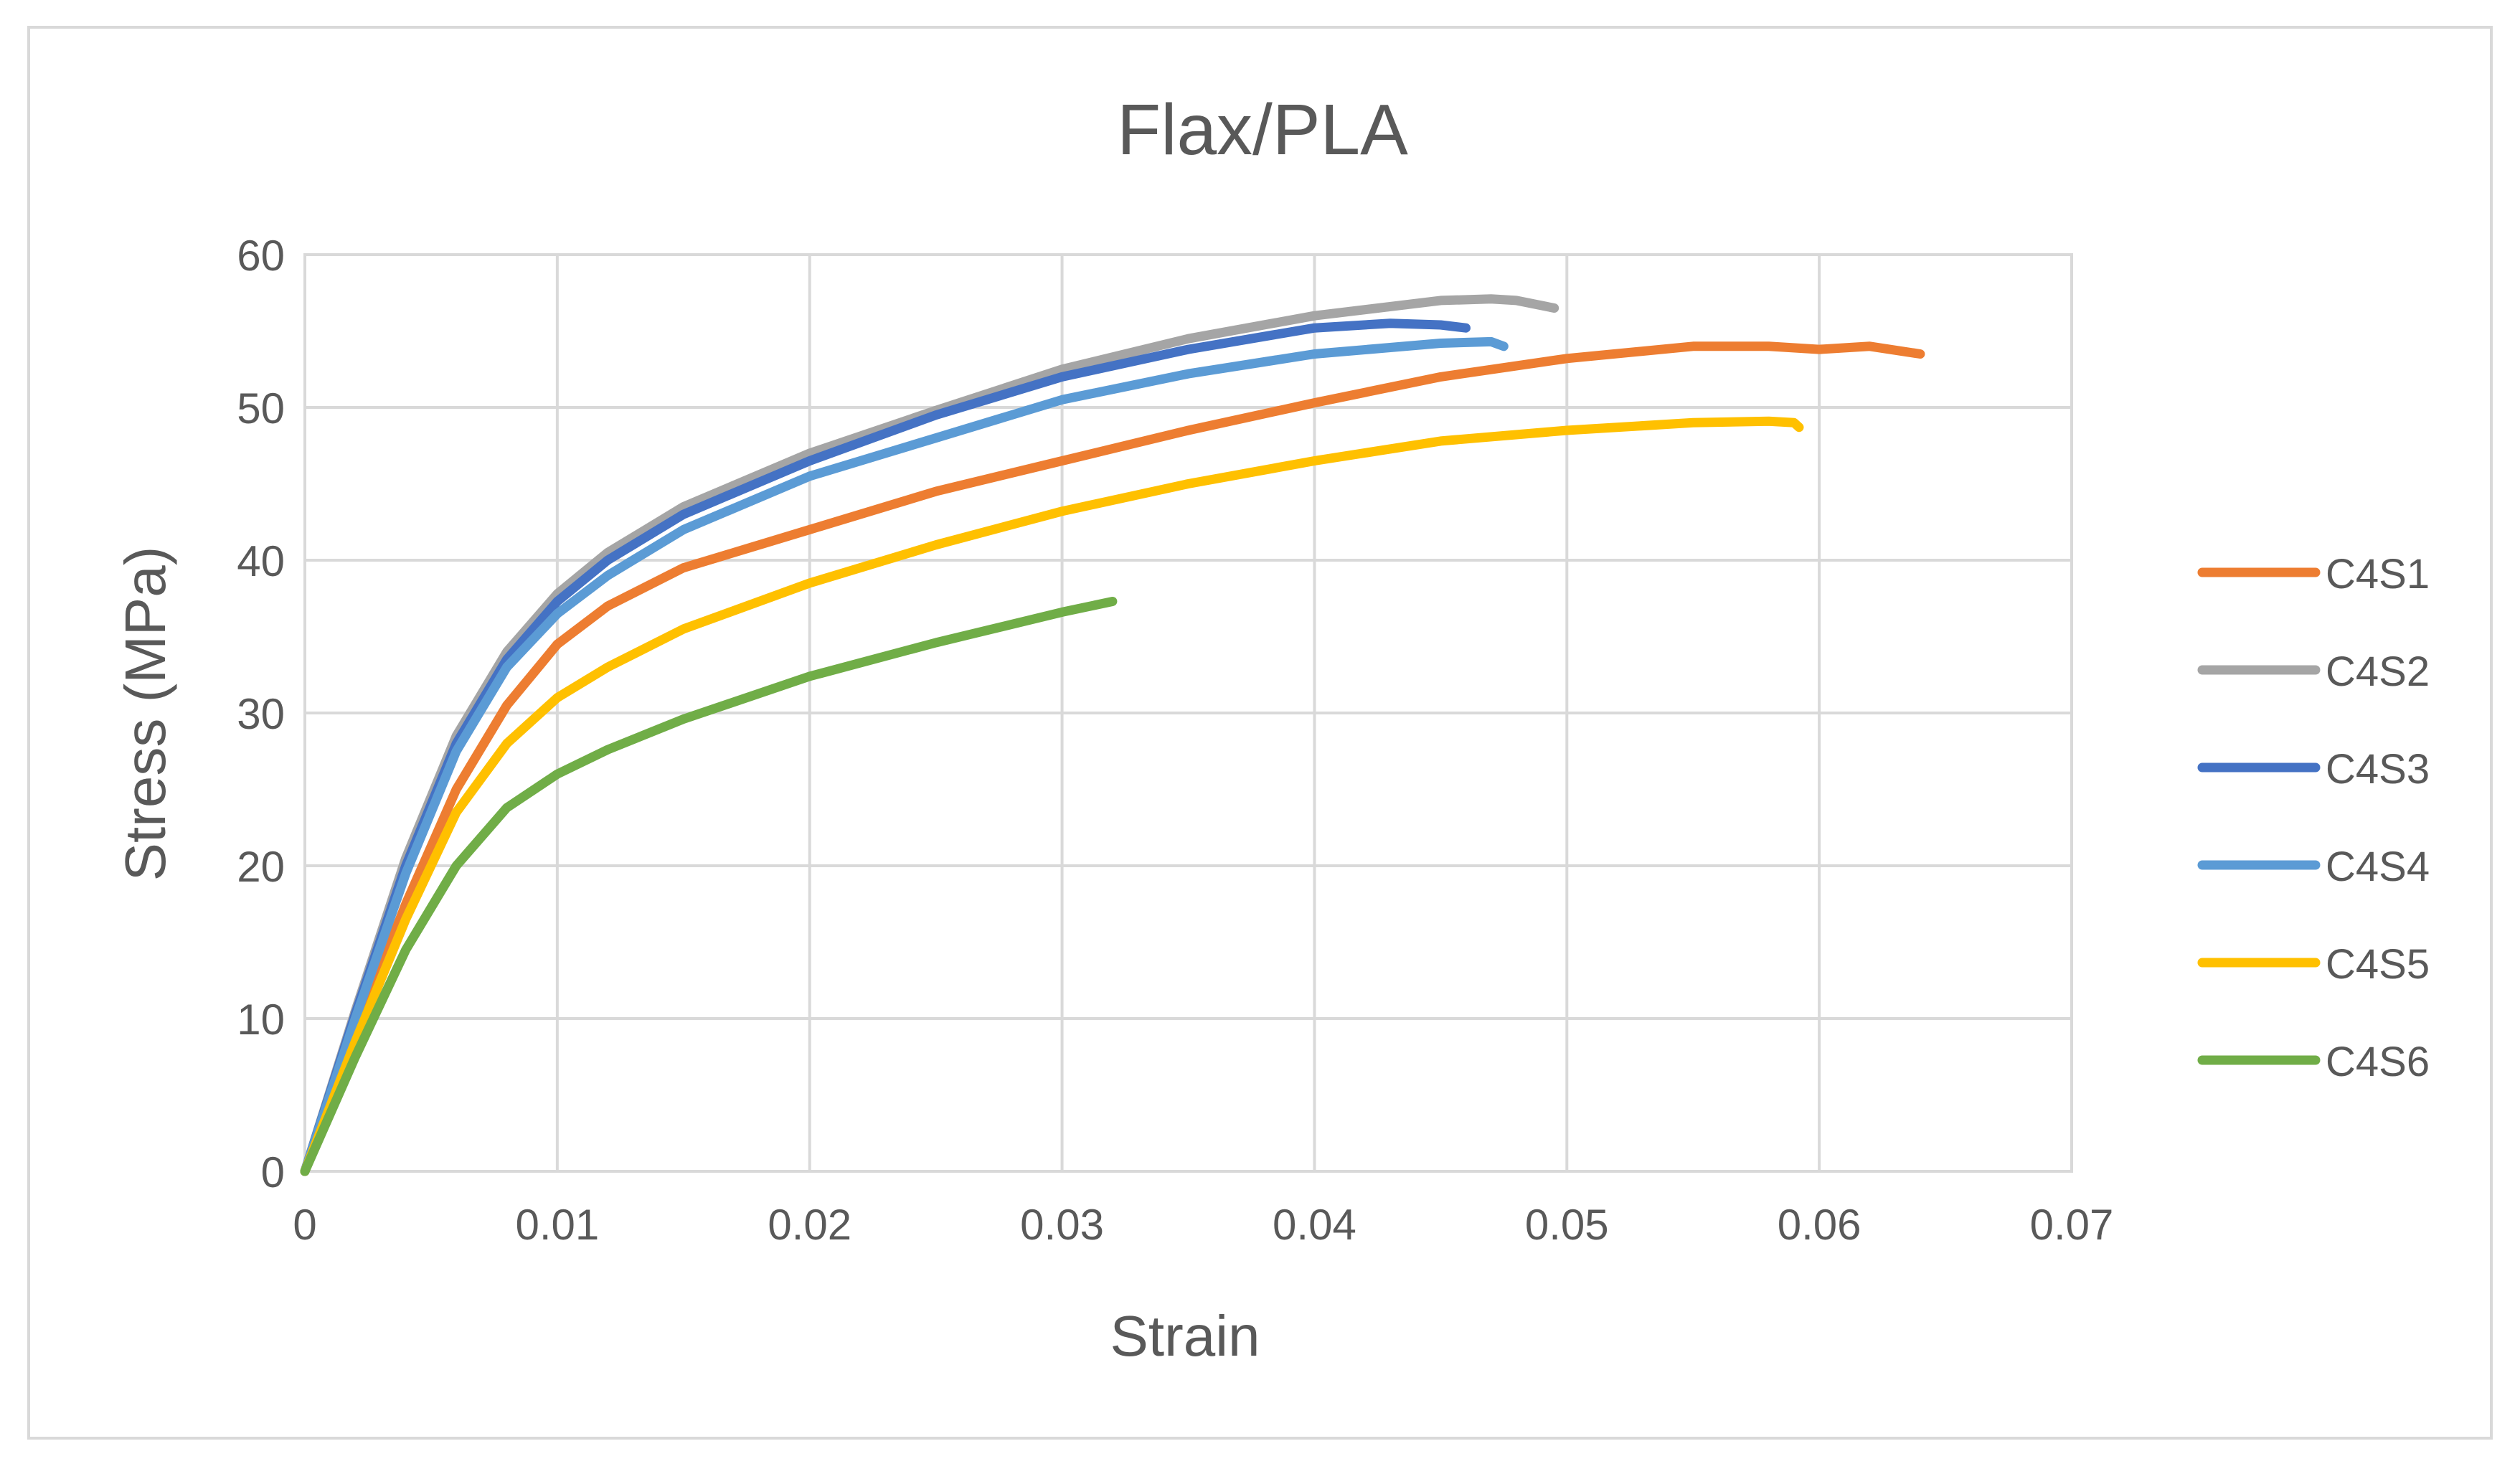 This screenshot has height=1469, width=2520. I want to click on x-tick-label: 0.04, so click(1314, 1225).